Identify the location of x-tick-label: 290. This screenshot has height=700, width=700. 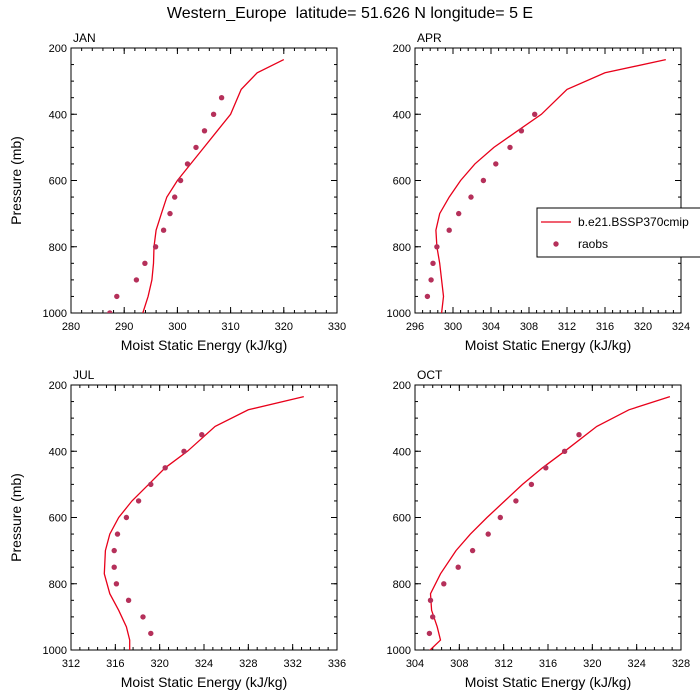
(124, 327).